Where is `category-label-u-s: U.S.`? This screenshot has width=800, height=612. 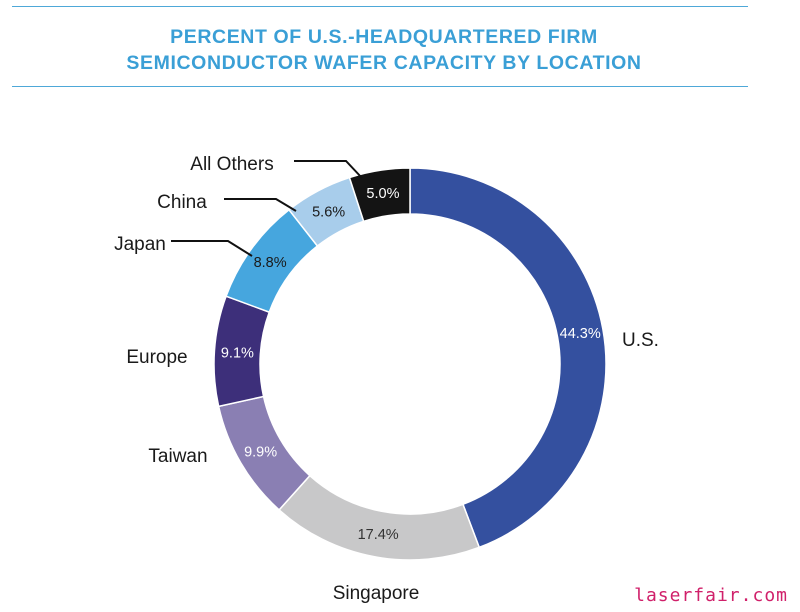
category-label-u-s: U.S. is located at coordinates (640, 340).